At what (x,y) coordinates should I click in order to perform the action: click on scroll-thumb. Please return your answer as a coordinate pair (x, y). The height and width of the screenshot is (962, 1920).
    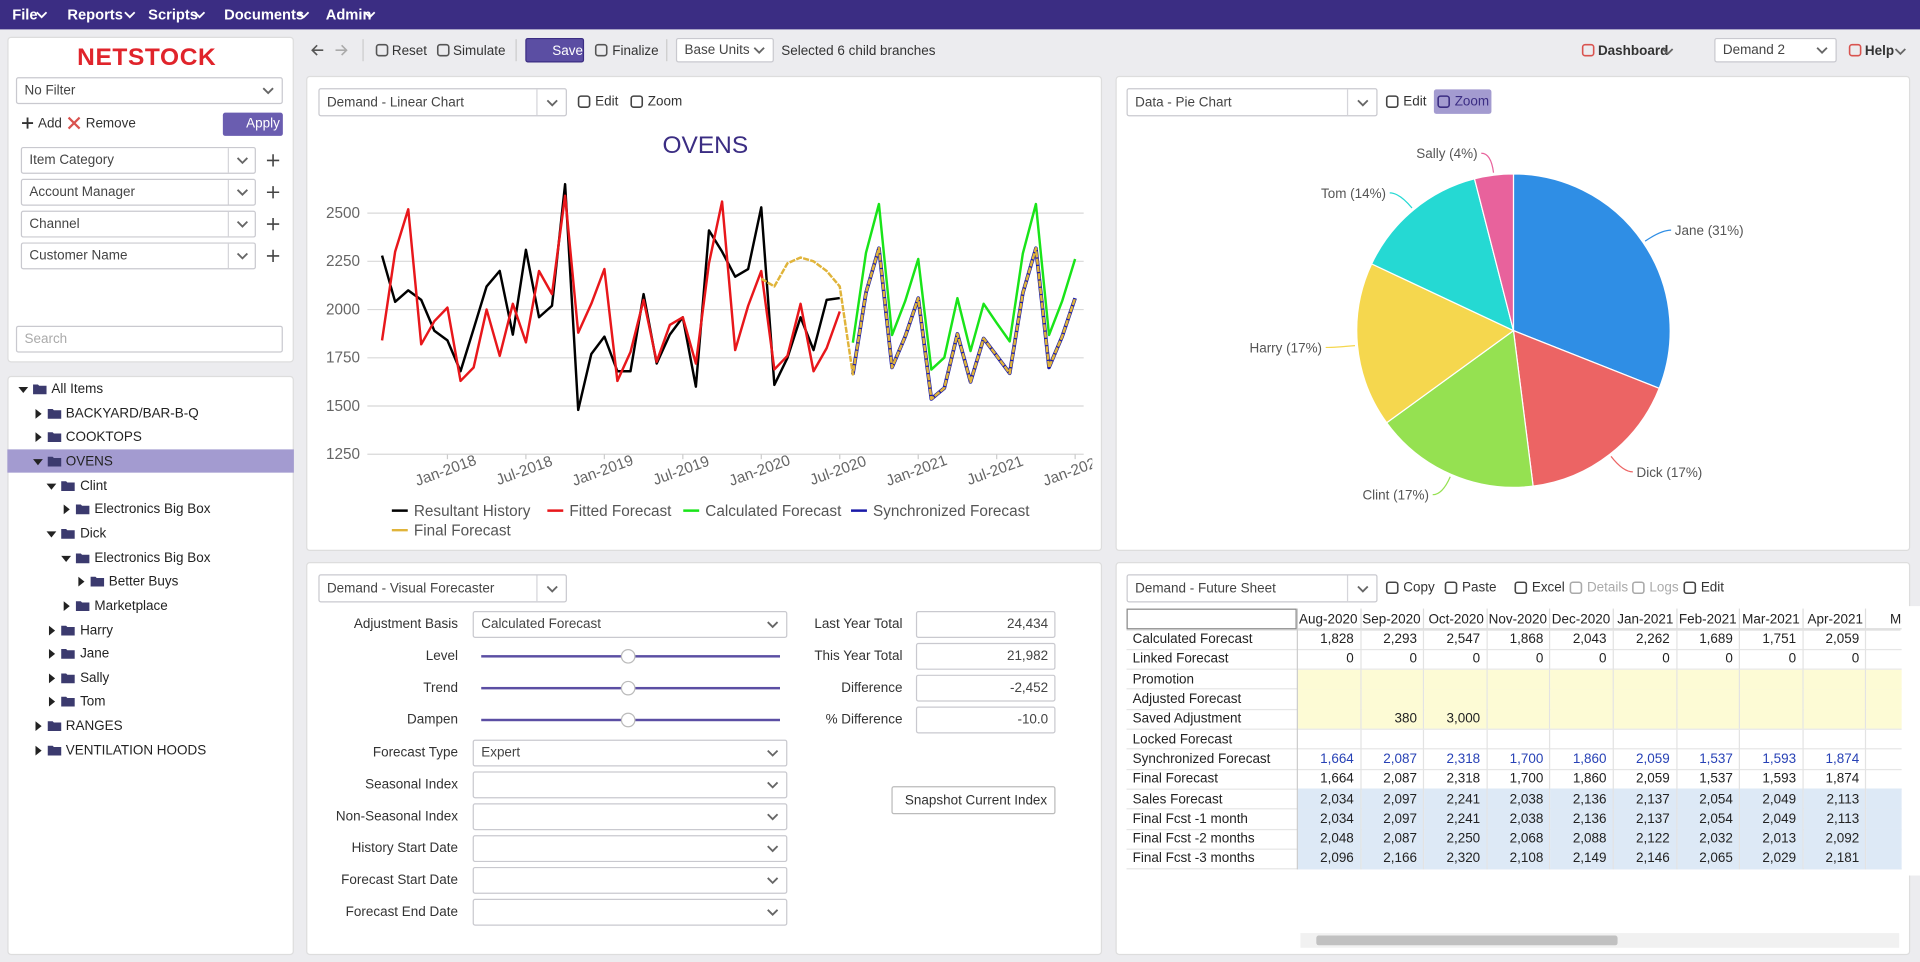
    Looking at the image, I should click on (1467, 940).